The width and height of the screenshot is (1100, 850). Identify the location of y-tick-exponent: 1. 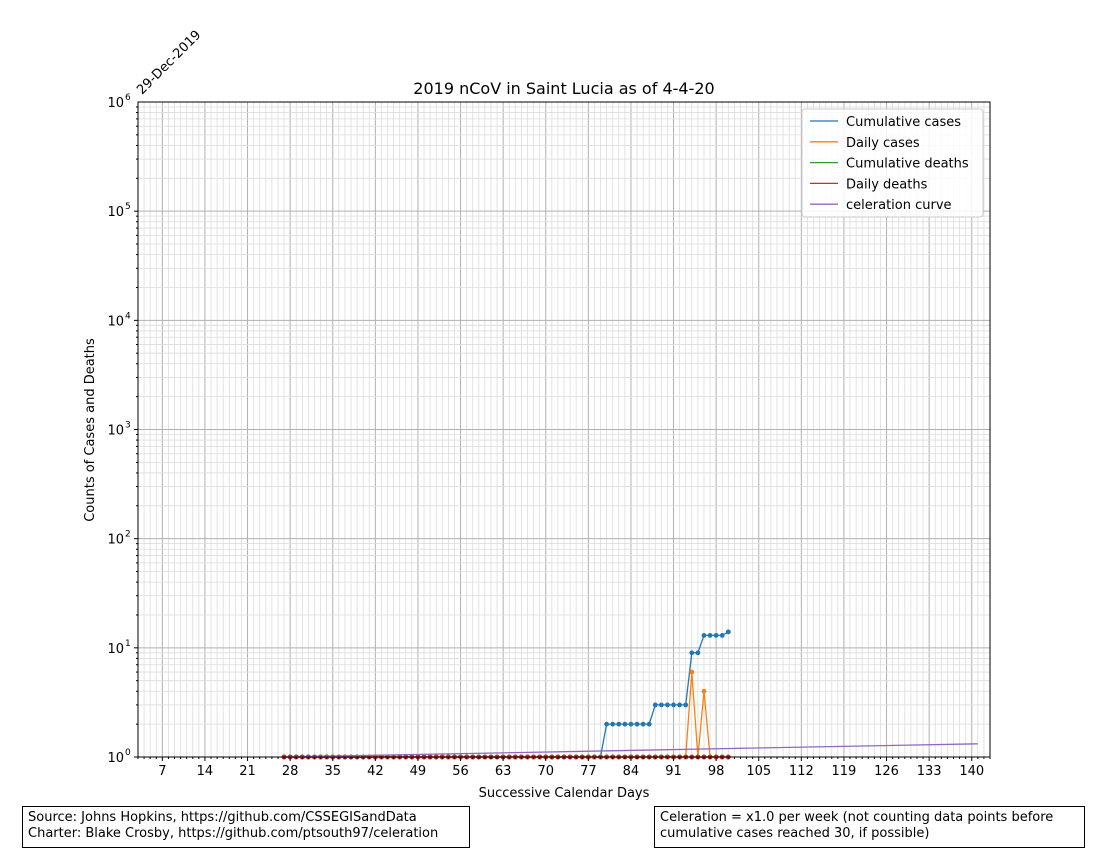
(128, 644).